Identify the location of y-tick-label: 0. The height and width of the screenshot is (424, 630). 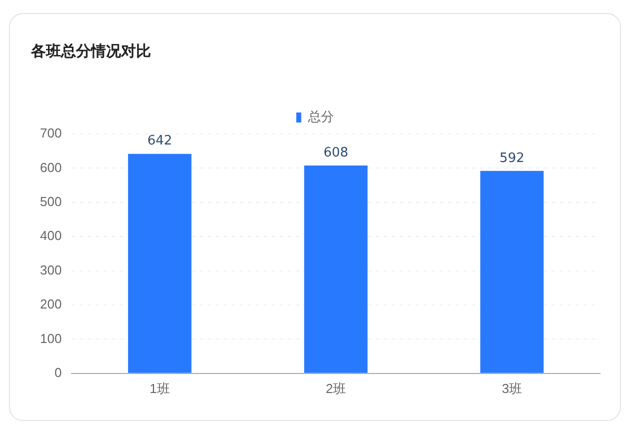
(58, 372).